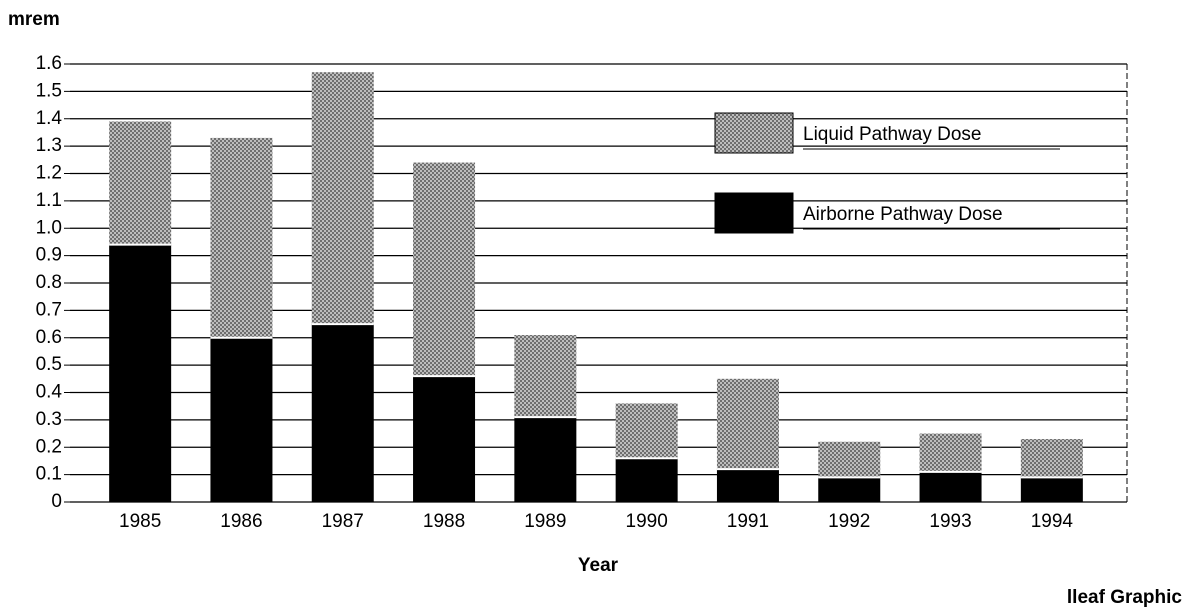 The height and width of the screenshot is (610, 1187). What do you see at coordinates (49, 309) in the screenshot?
I see `y-tick-label: 0.7` at bounding box center [49, 309].